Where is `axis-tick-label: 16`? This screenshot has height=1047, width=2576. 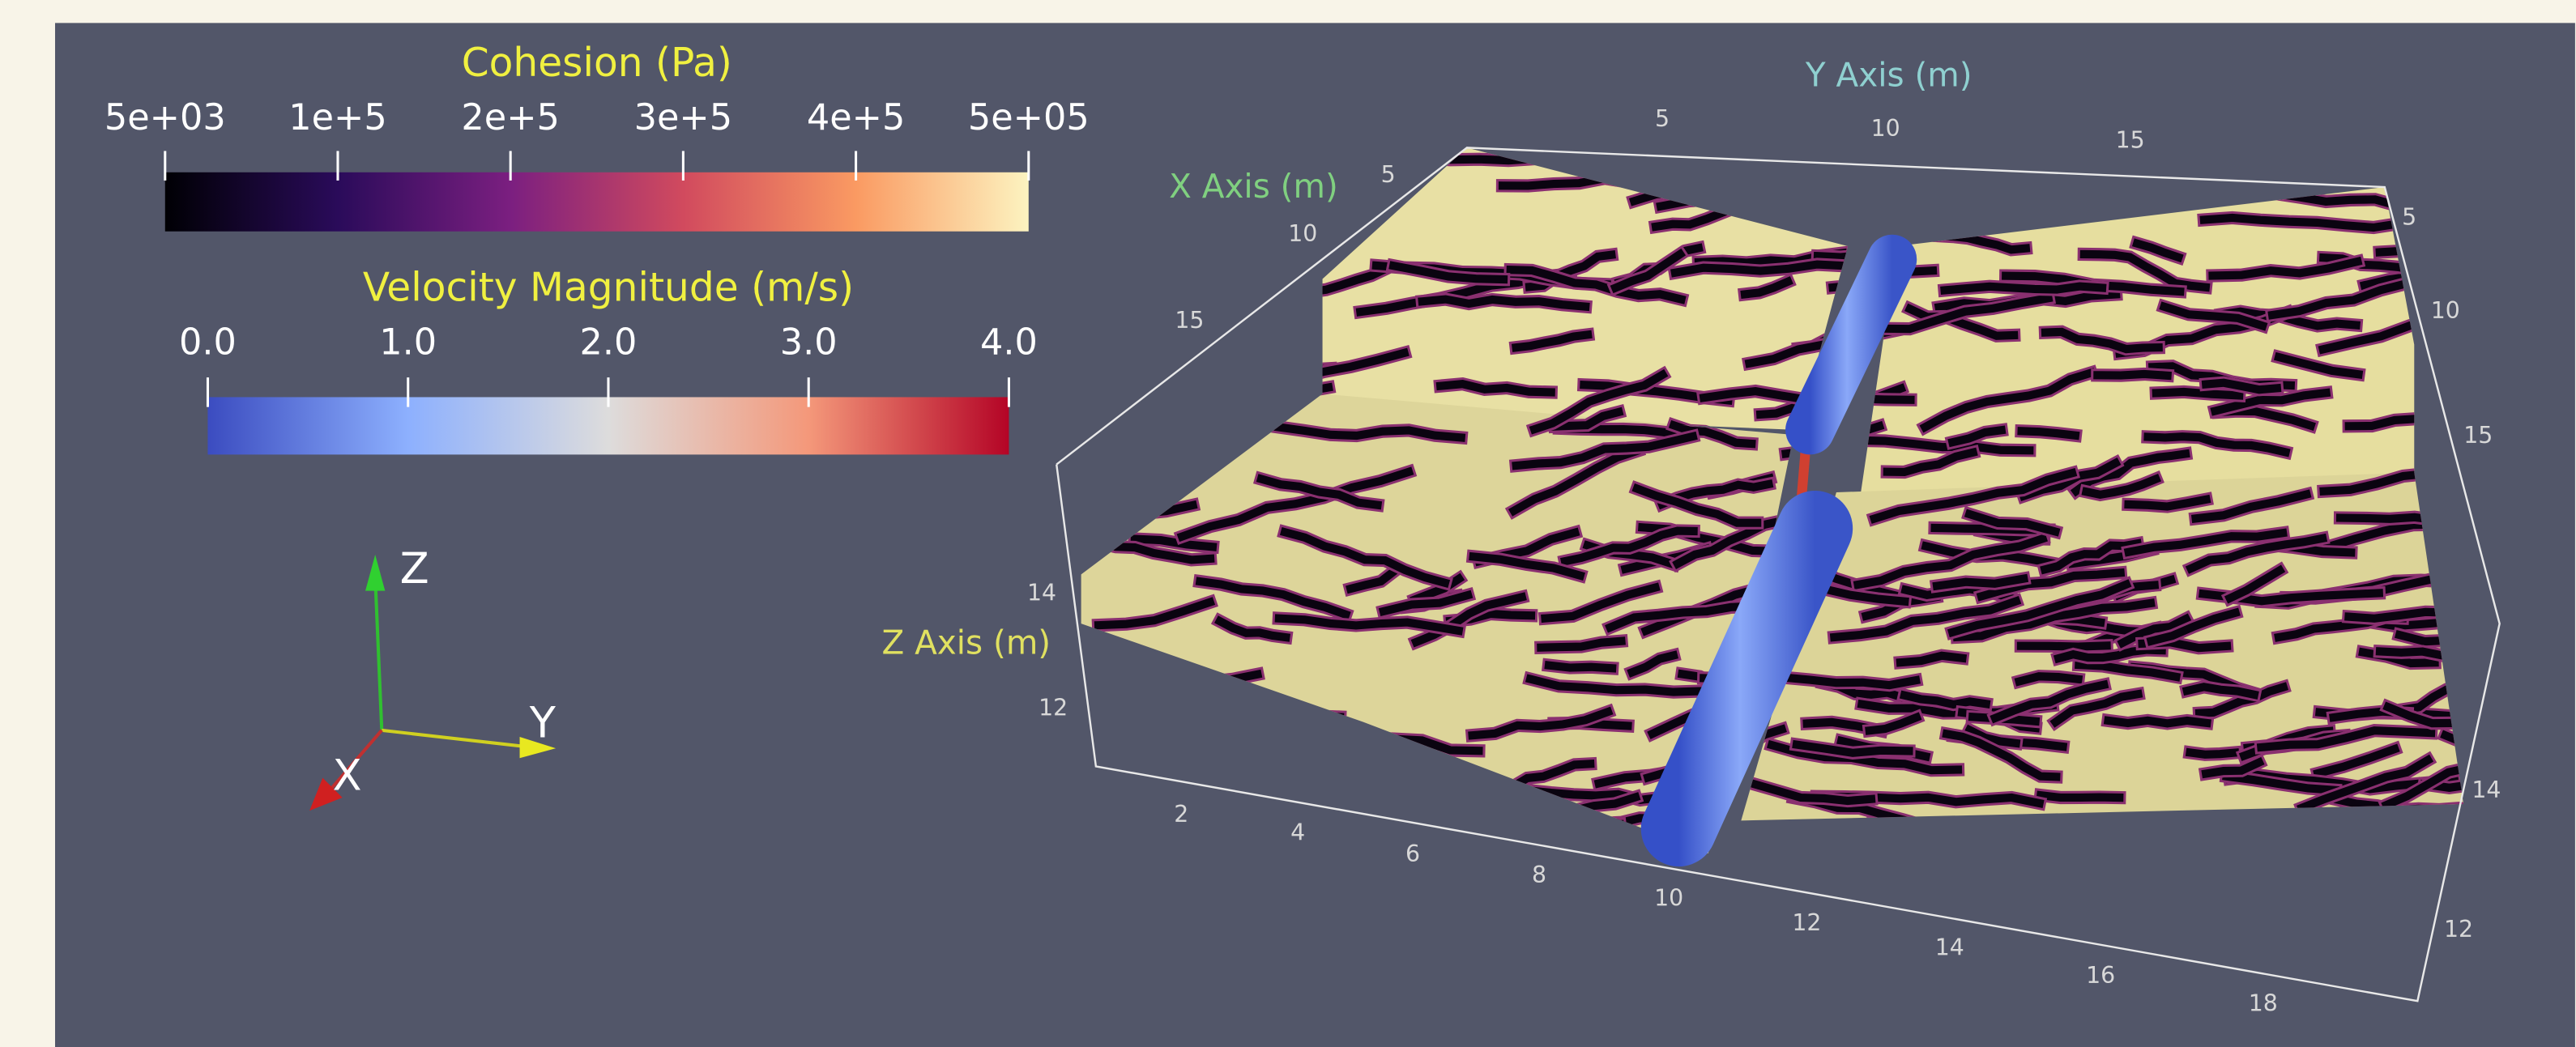 axis-tick-label: 16 is located at coordinates (2100, 975).